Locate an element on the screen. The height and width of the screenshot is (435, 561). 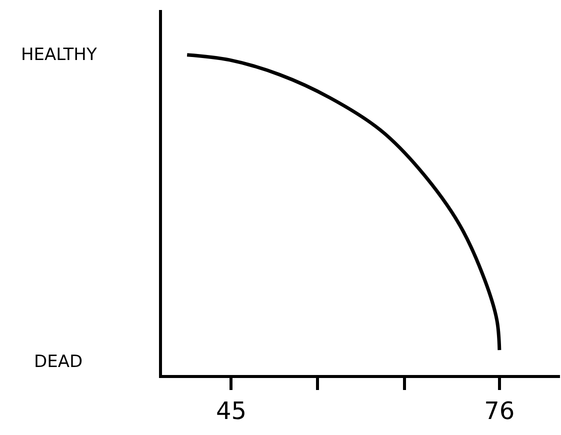
text: HEALTHY is located at coordinates (59, 55).